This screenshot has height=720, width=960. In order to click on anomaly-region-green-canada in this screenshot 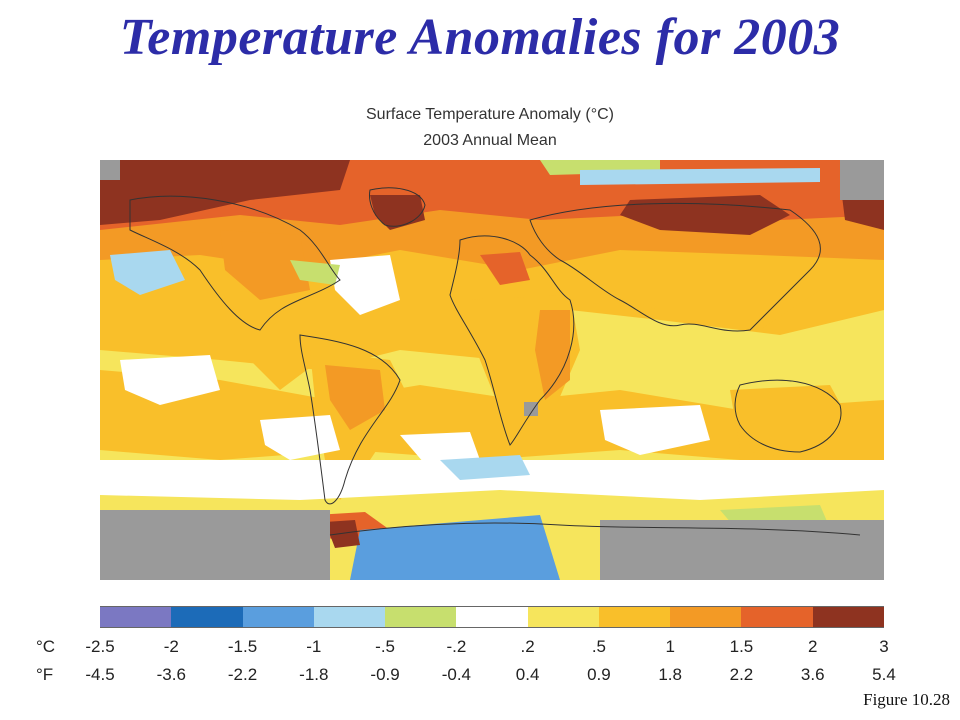, I will do `click(315, 272)`.